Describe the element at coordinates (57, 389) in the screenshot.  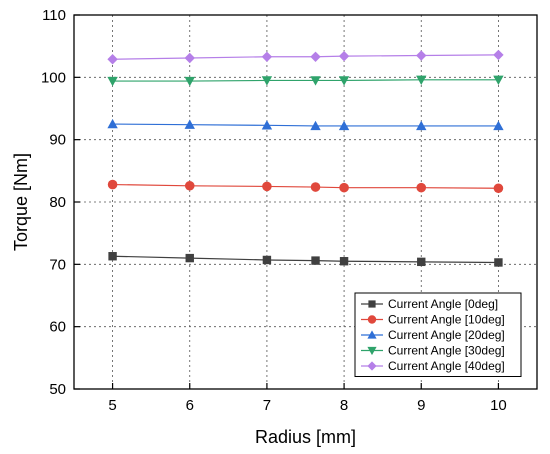
I see `y-tick-label: 50` at that location.